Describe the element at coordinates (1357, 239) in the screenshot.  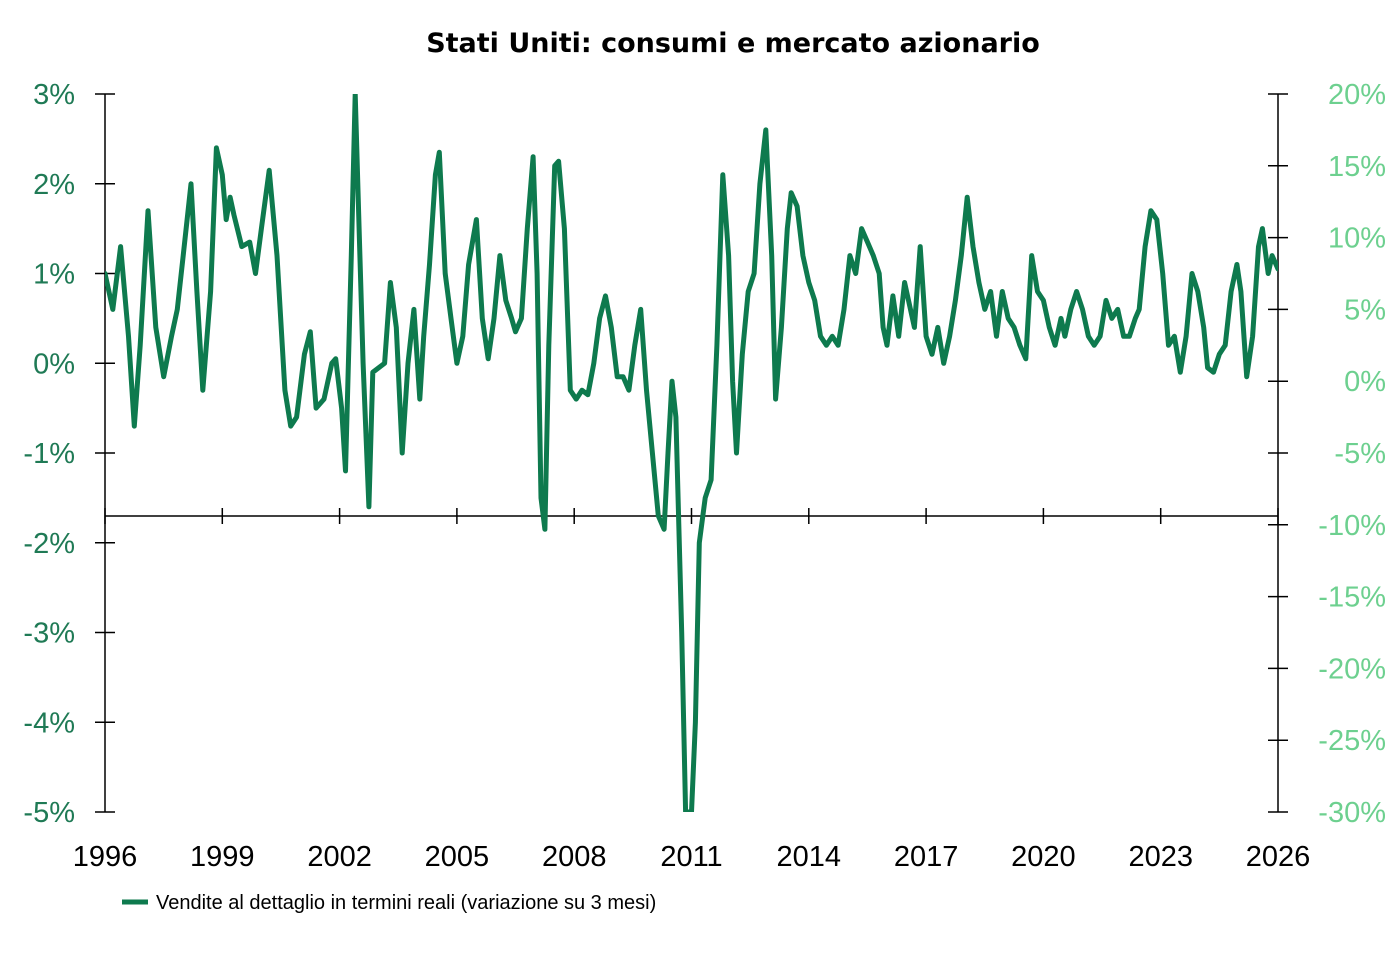
I see `right-tick-label: 10%` at that location.